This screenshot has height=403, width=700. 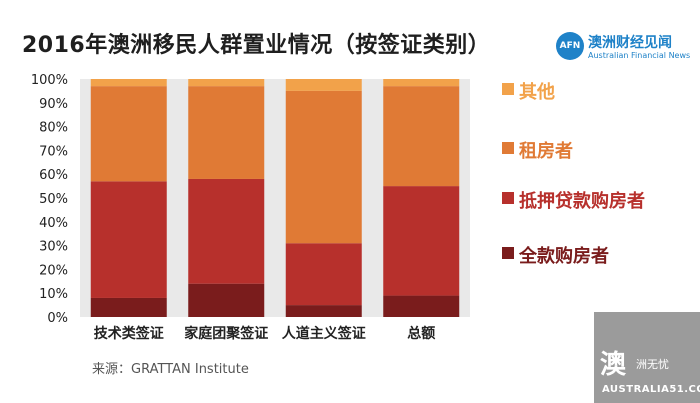 What do you see at coordinates (53, 294) in the screenshot?
I see `y-tick-label: 10%` at bounding box center [53, 294].